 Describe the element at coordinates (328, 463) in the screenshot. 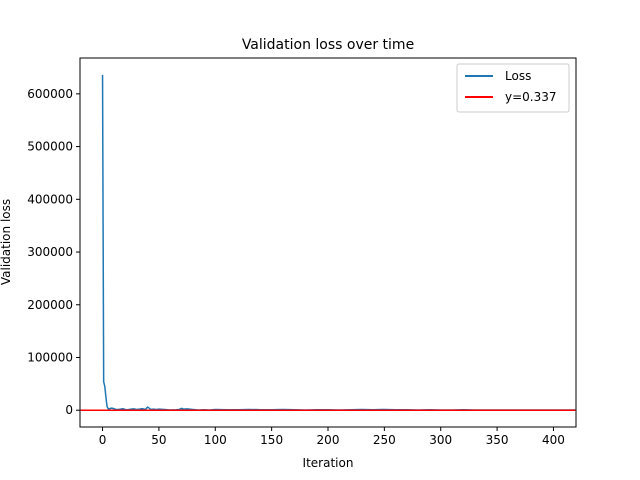

I see `x-axis-title: Iteration` at that location.